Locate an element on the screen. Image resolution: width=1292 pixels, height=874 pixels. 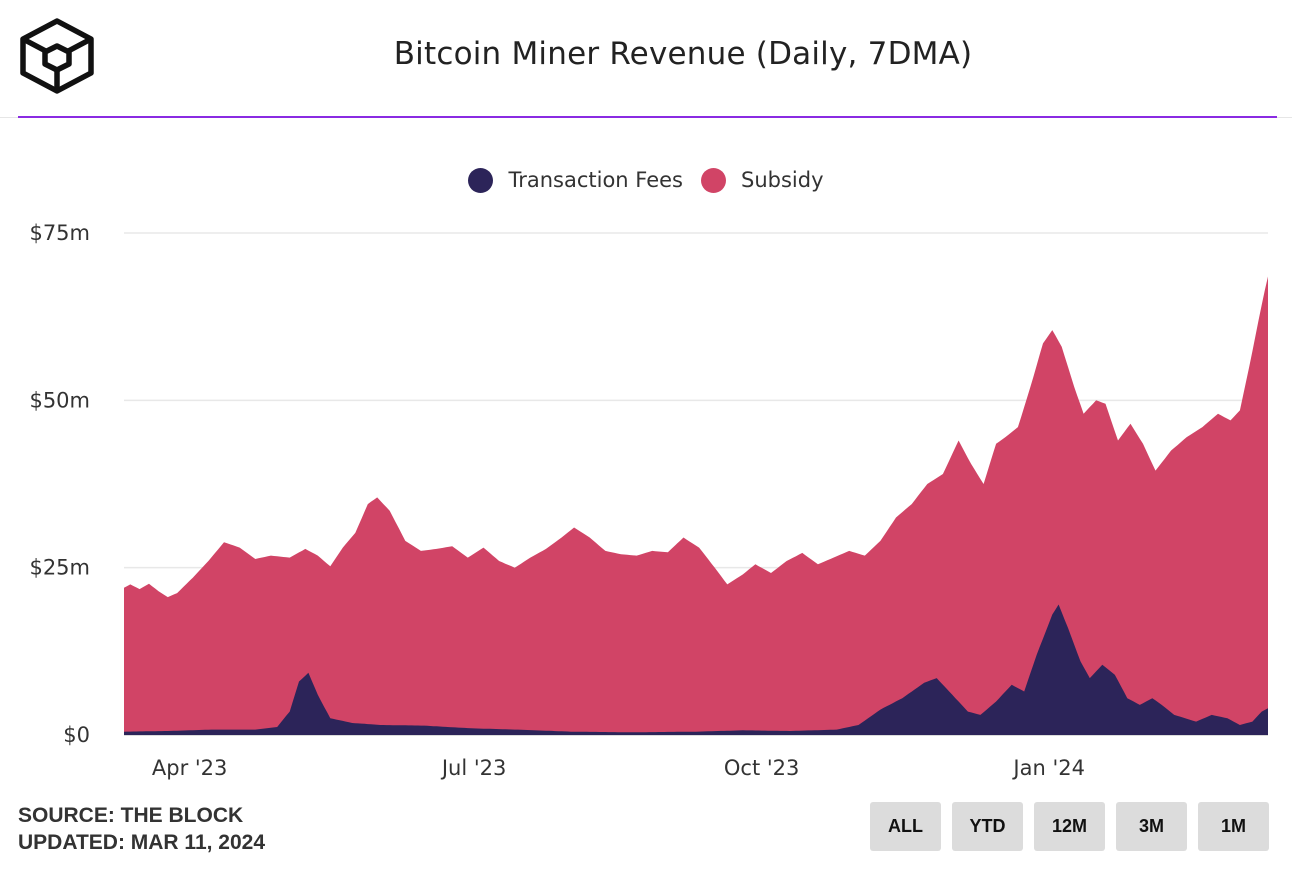
y-tick-label: $75m is located at coordinates (59, 233).